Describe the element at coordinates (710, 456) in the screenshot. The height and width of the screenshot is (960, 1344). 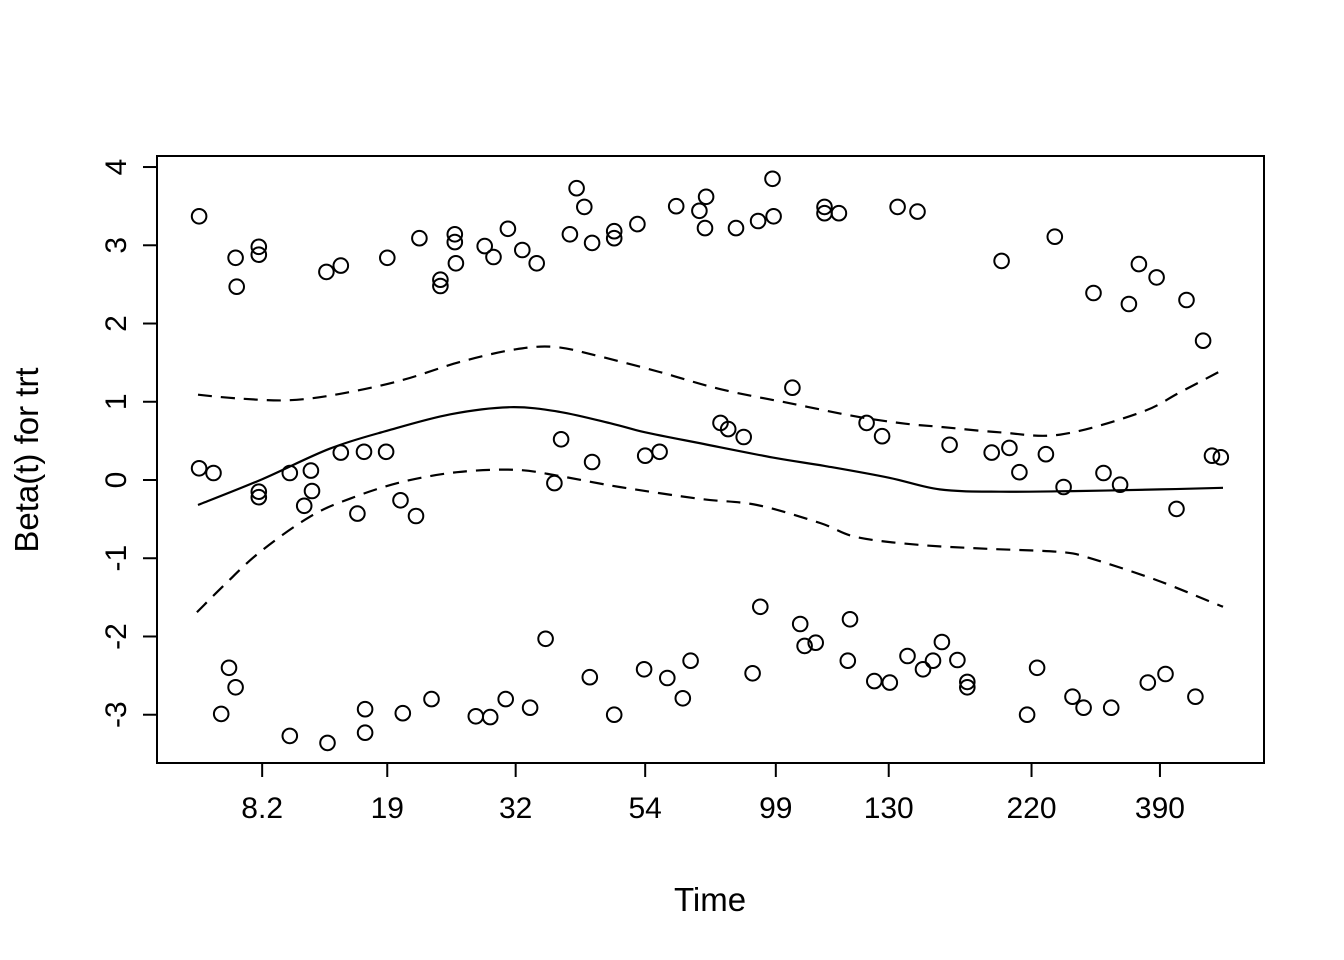
I see `smooth-line` at that location.